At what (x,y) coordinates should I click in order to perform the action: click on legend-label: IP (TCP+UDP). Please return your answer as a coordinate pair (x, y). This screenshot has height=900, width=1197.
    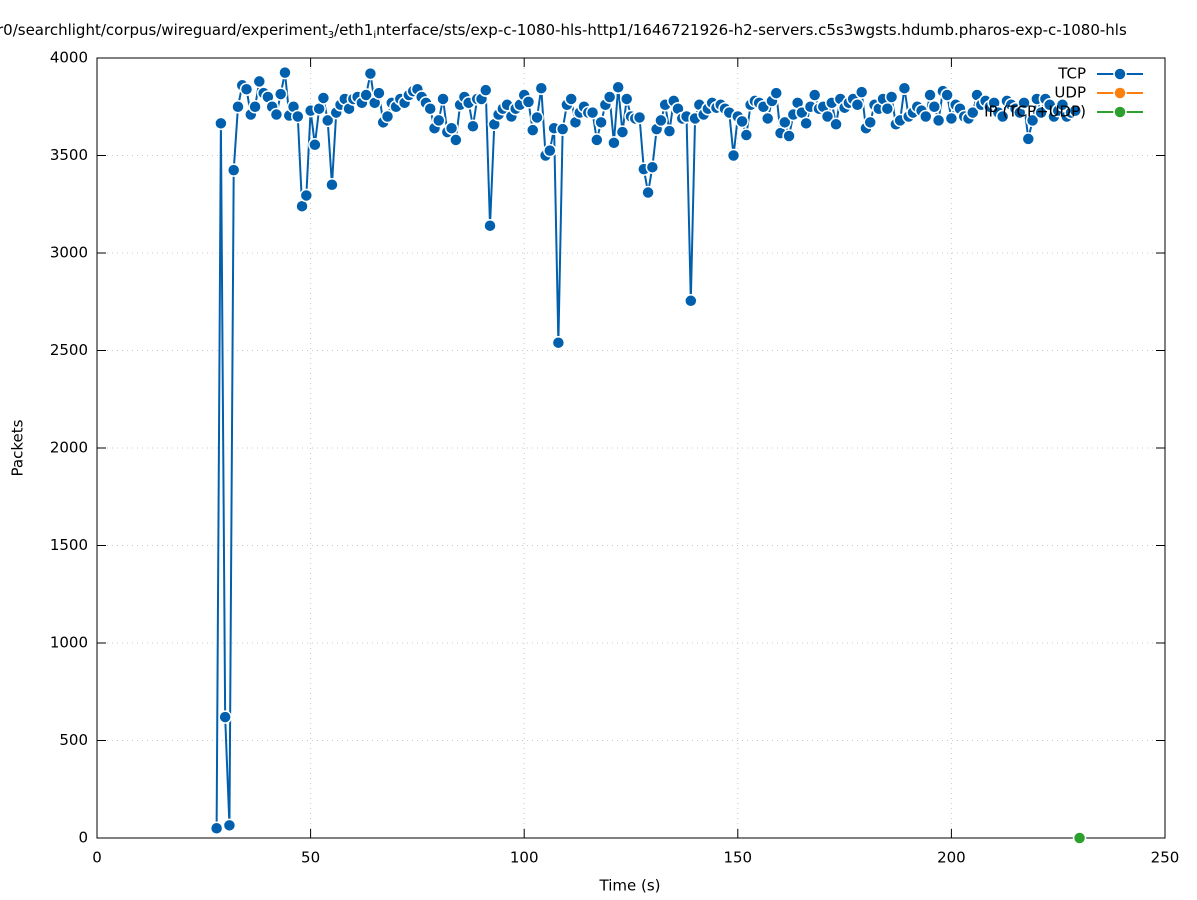
    Looking at the image, I should click on (1035, 112).